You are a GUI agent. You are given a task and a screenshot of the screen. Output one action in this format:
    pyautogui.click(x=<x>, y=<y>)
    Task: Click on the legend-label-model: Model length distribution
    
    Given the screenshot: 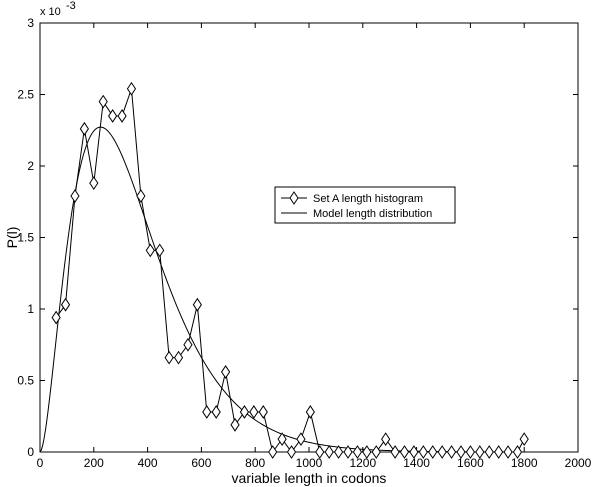 What is the action you would take?
    pyautogui.click(x=372, y=214)
    